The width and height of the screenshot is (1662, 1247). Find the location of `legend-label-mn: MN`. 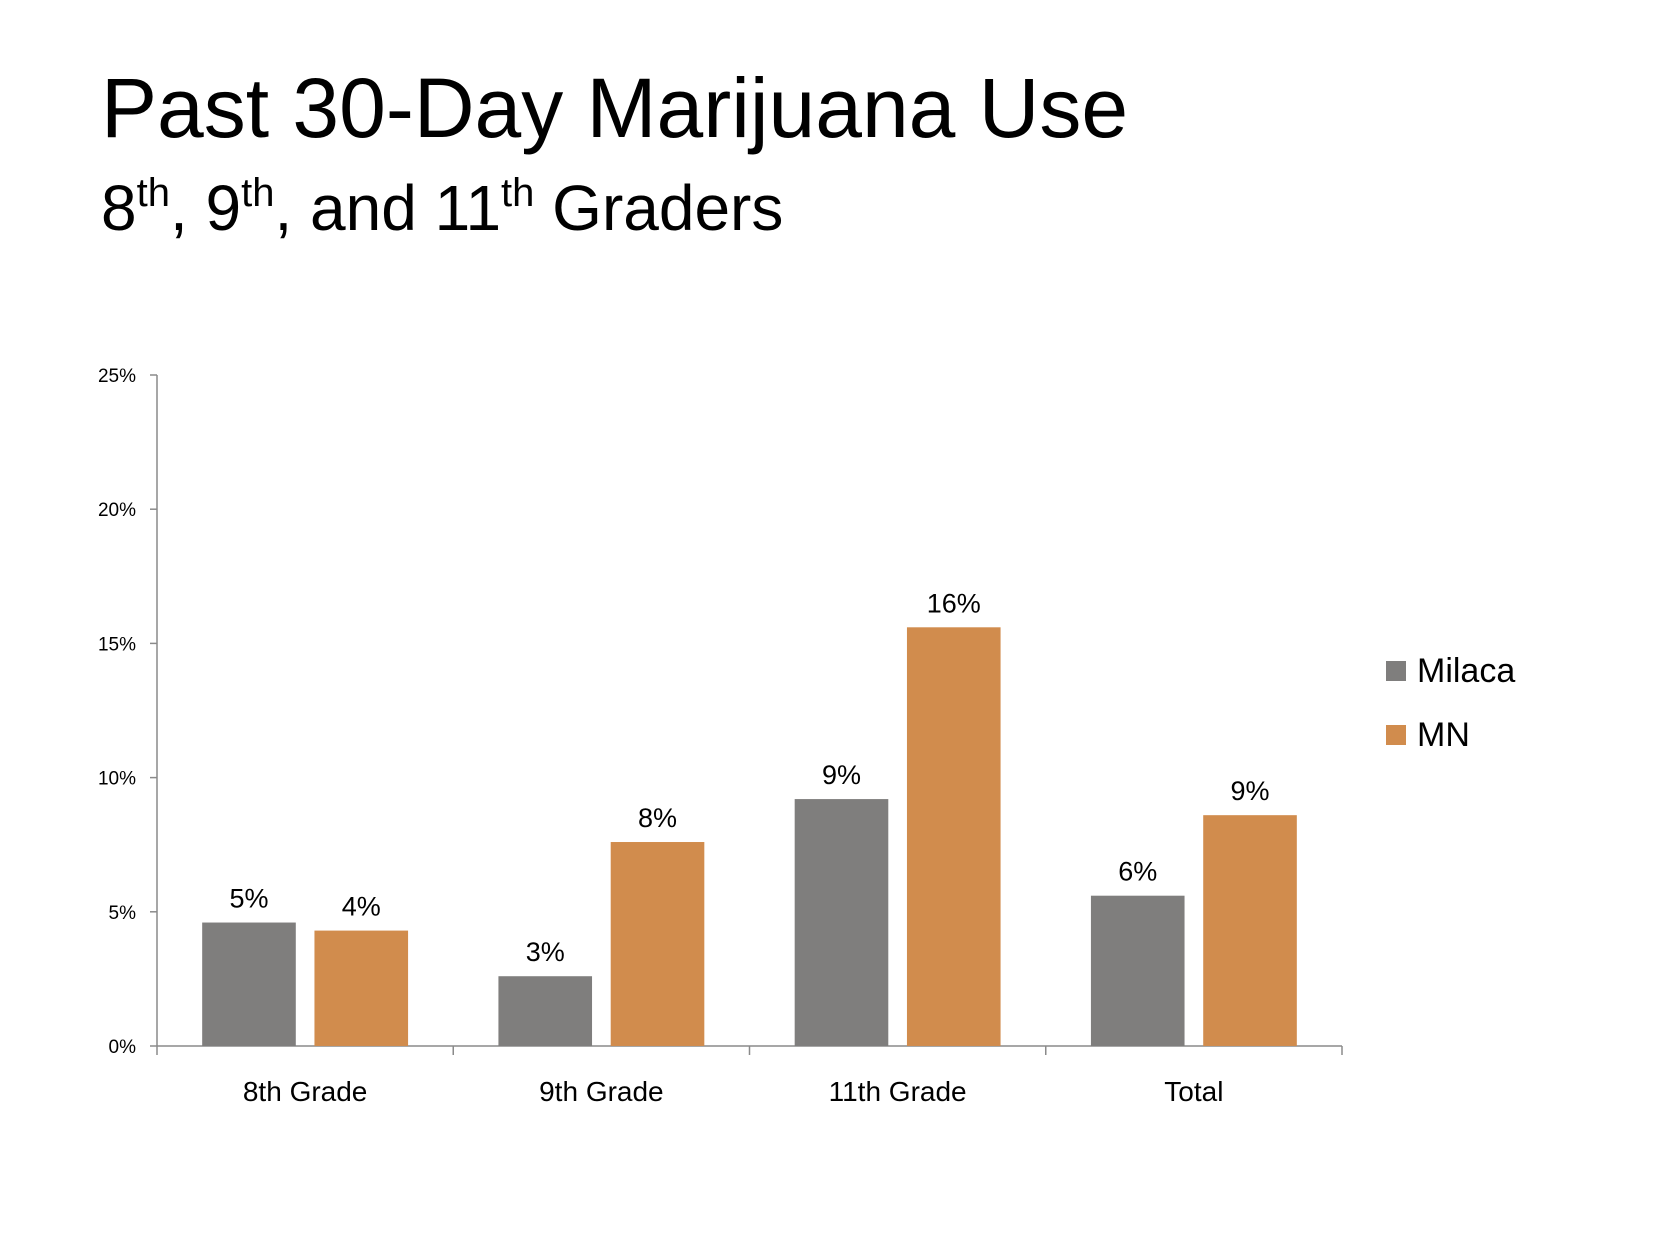

legend-label-mn: MN is located at coordinates (1443, 735).